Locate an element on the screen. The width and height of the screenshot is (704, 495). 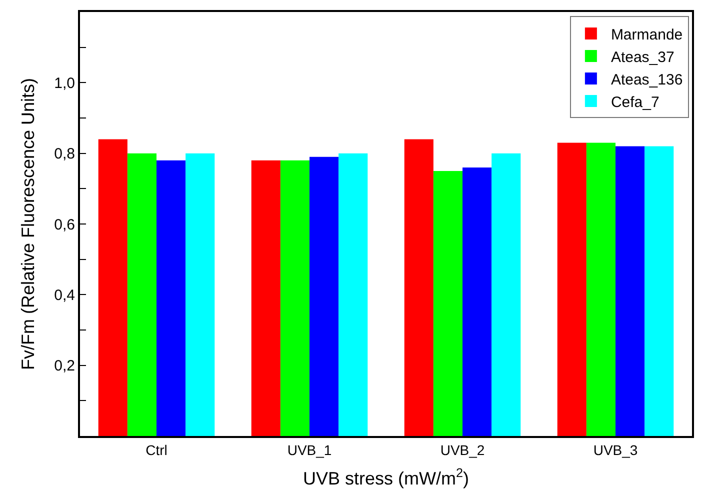
legend-label: Ateas_37 is located at coordinates (642, 57).